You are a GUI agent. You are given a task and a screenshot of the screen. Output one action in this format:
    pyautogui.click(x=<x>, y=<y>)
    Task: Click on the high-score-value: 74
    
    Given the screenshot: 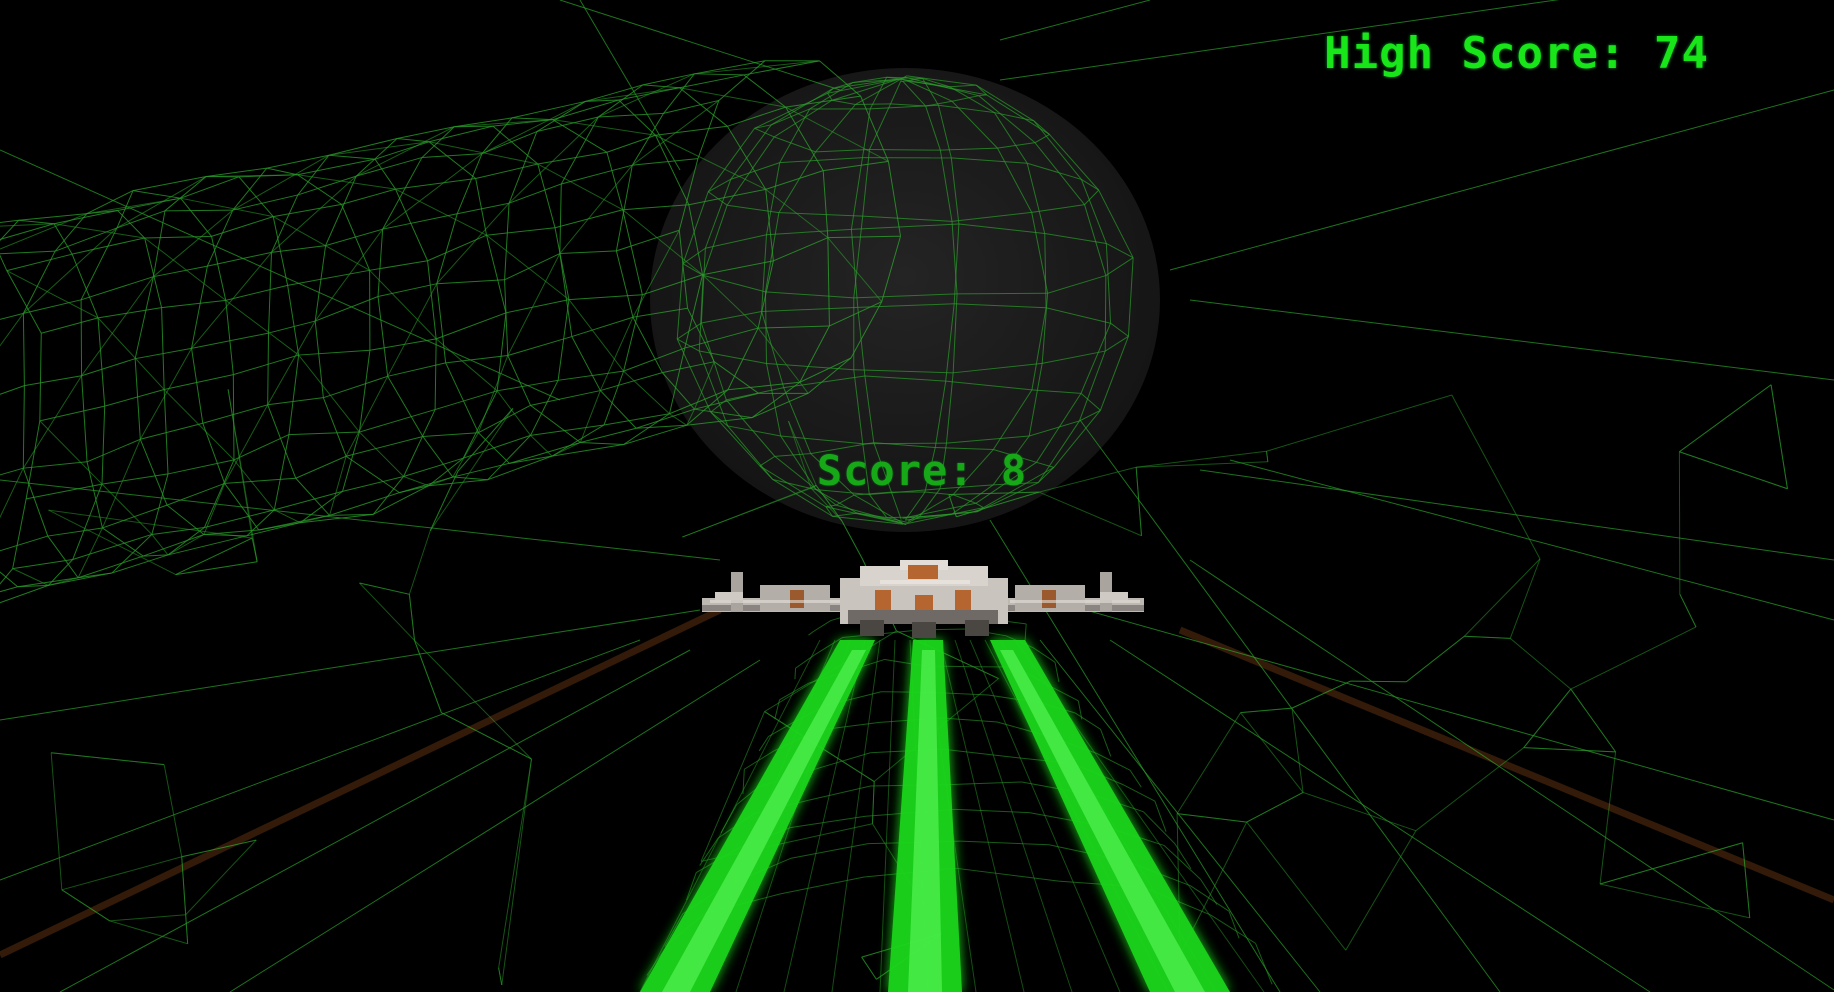 What is the action you would take?
    pyautogui.click(x=1681, y=53)
    